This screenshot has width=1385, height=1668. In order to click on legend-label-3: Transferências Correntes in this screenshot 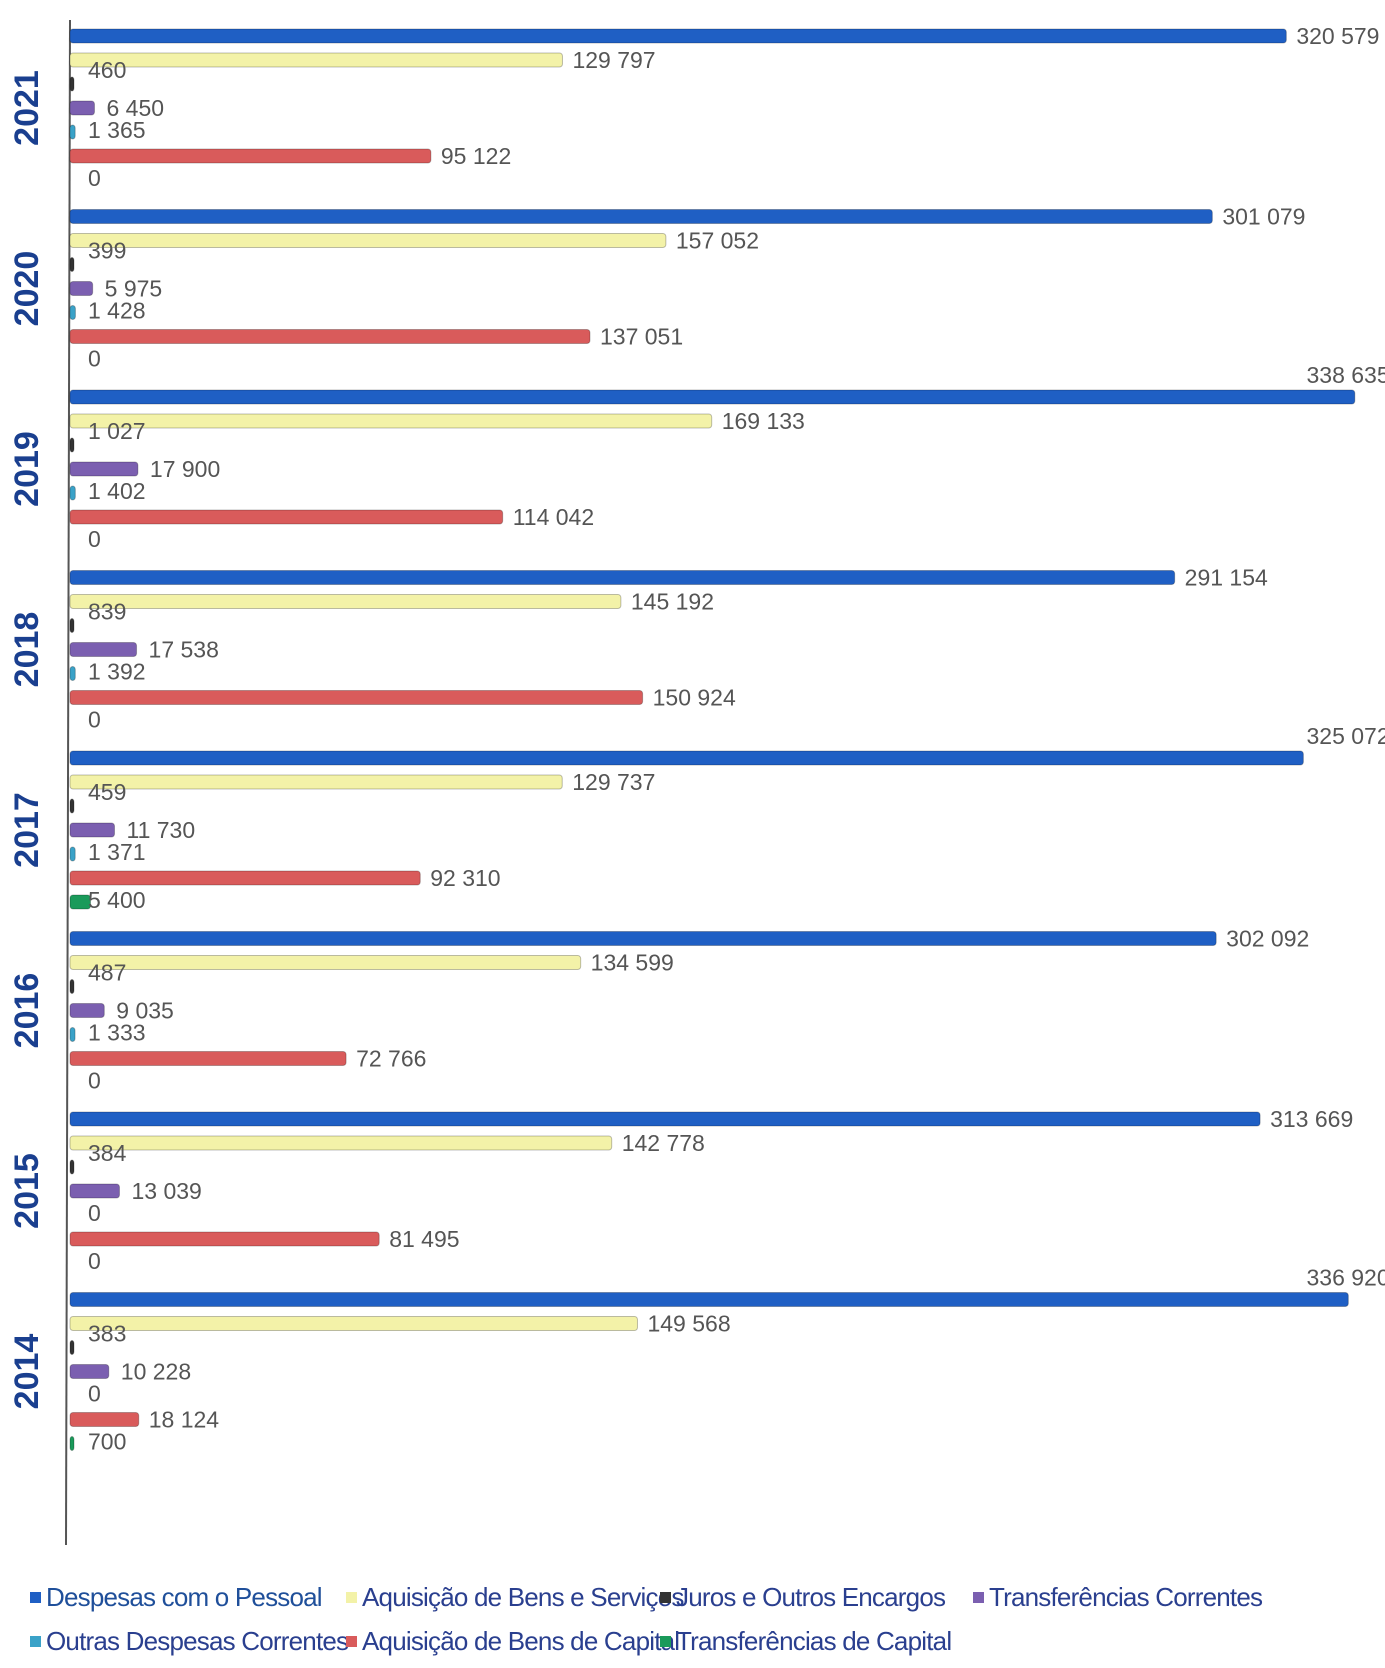, I will do `click(1126, 1597)`.